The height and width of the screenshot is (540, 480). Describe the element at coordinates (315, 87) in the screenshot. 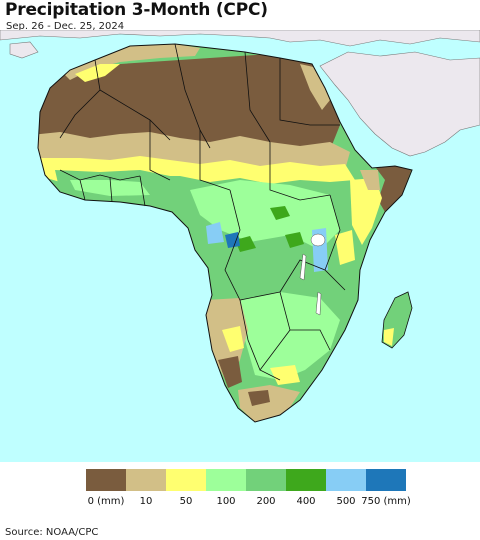

I see `zone-nile` at that location.